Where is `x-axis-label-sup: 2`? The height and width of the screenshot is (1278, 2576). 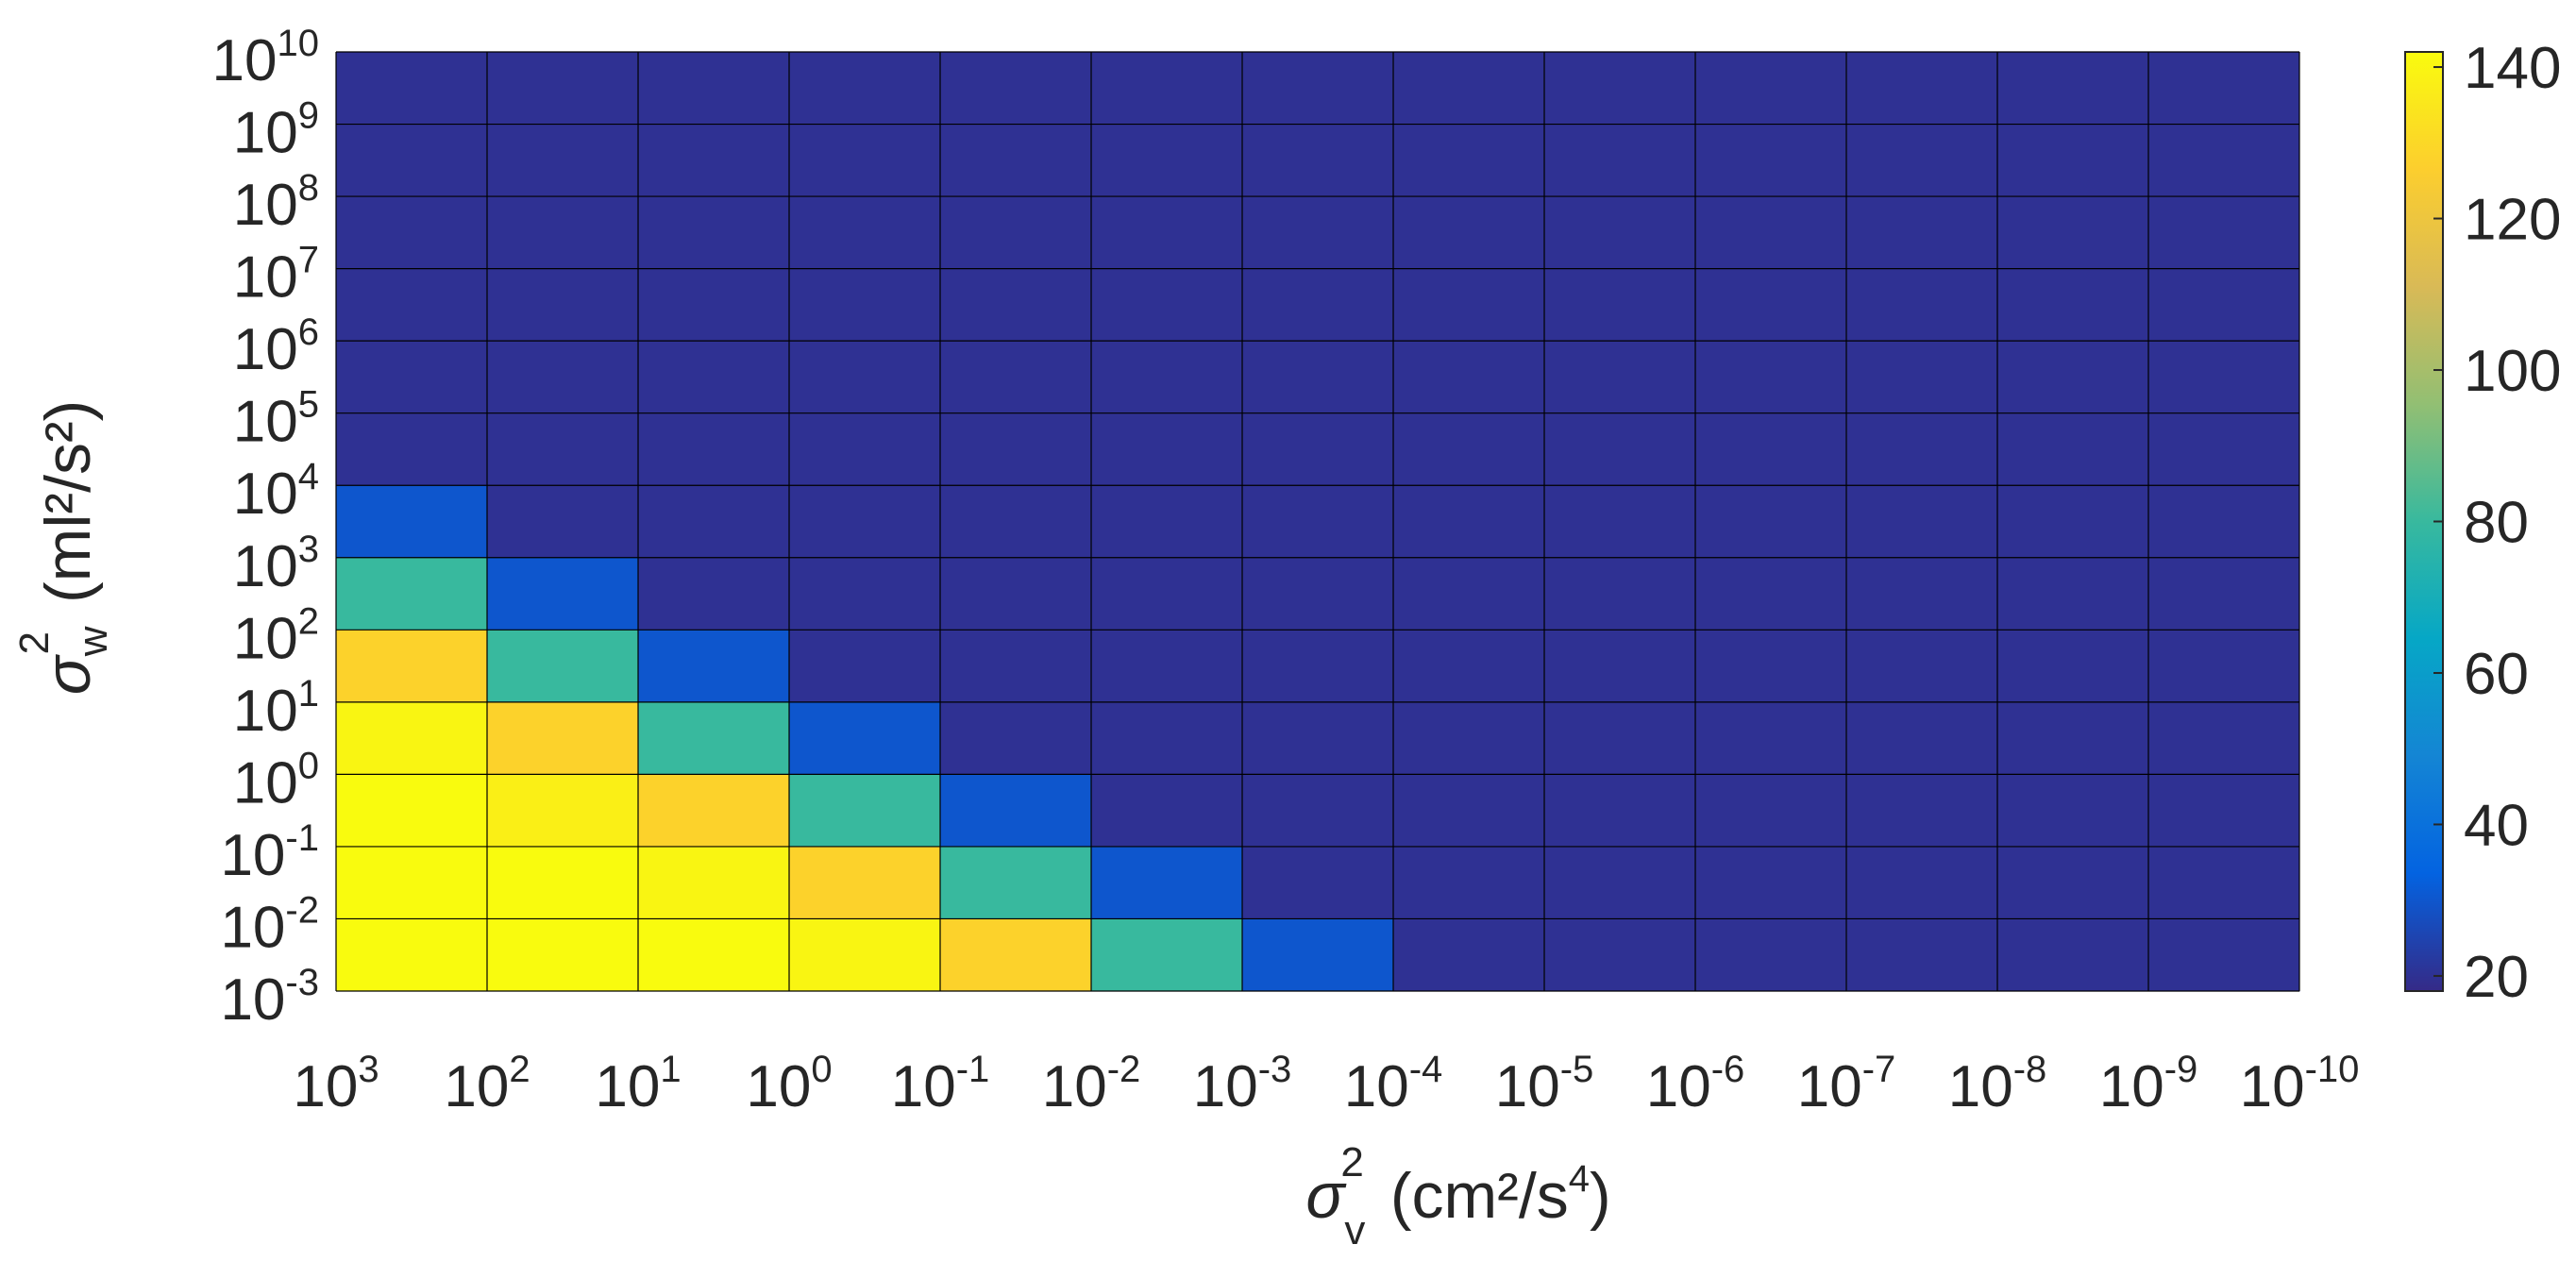 x-axis-label-sup: 2 is located at coordinates (1351, 1162).